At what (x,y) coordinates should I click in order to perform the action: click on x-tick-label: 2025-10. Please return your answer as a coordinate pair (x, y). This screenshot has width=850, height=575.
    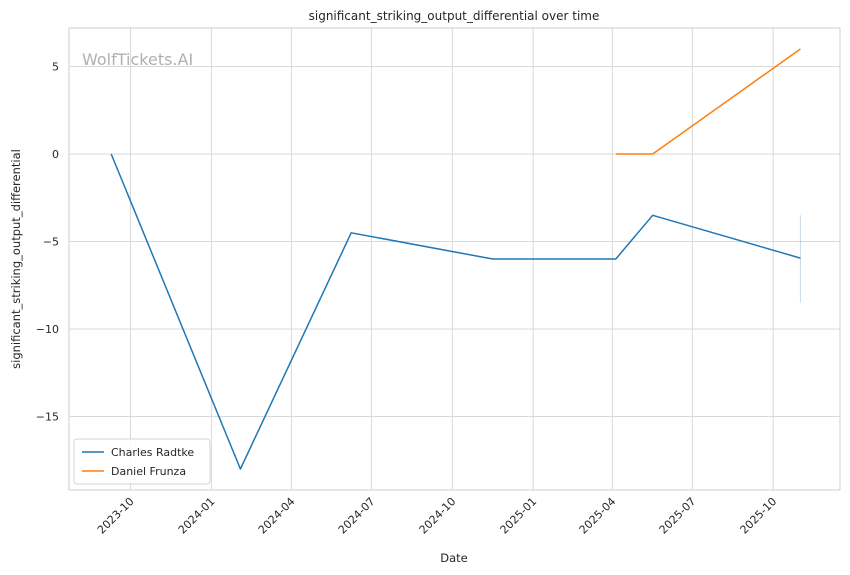
    Looking at the image, I should click on (759, 516).